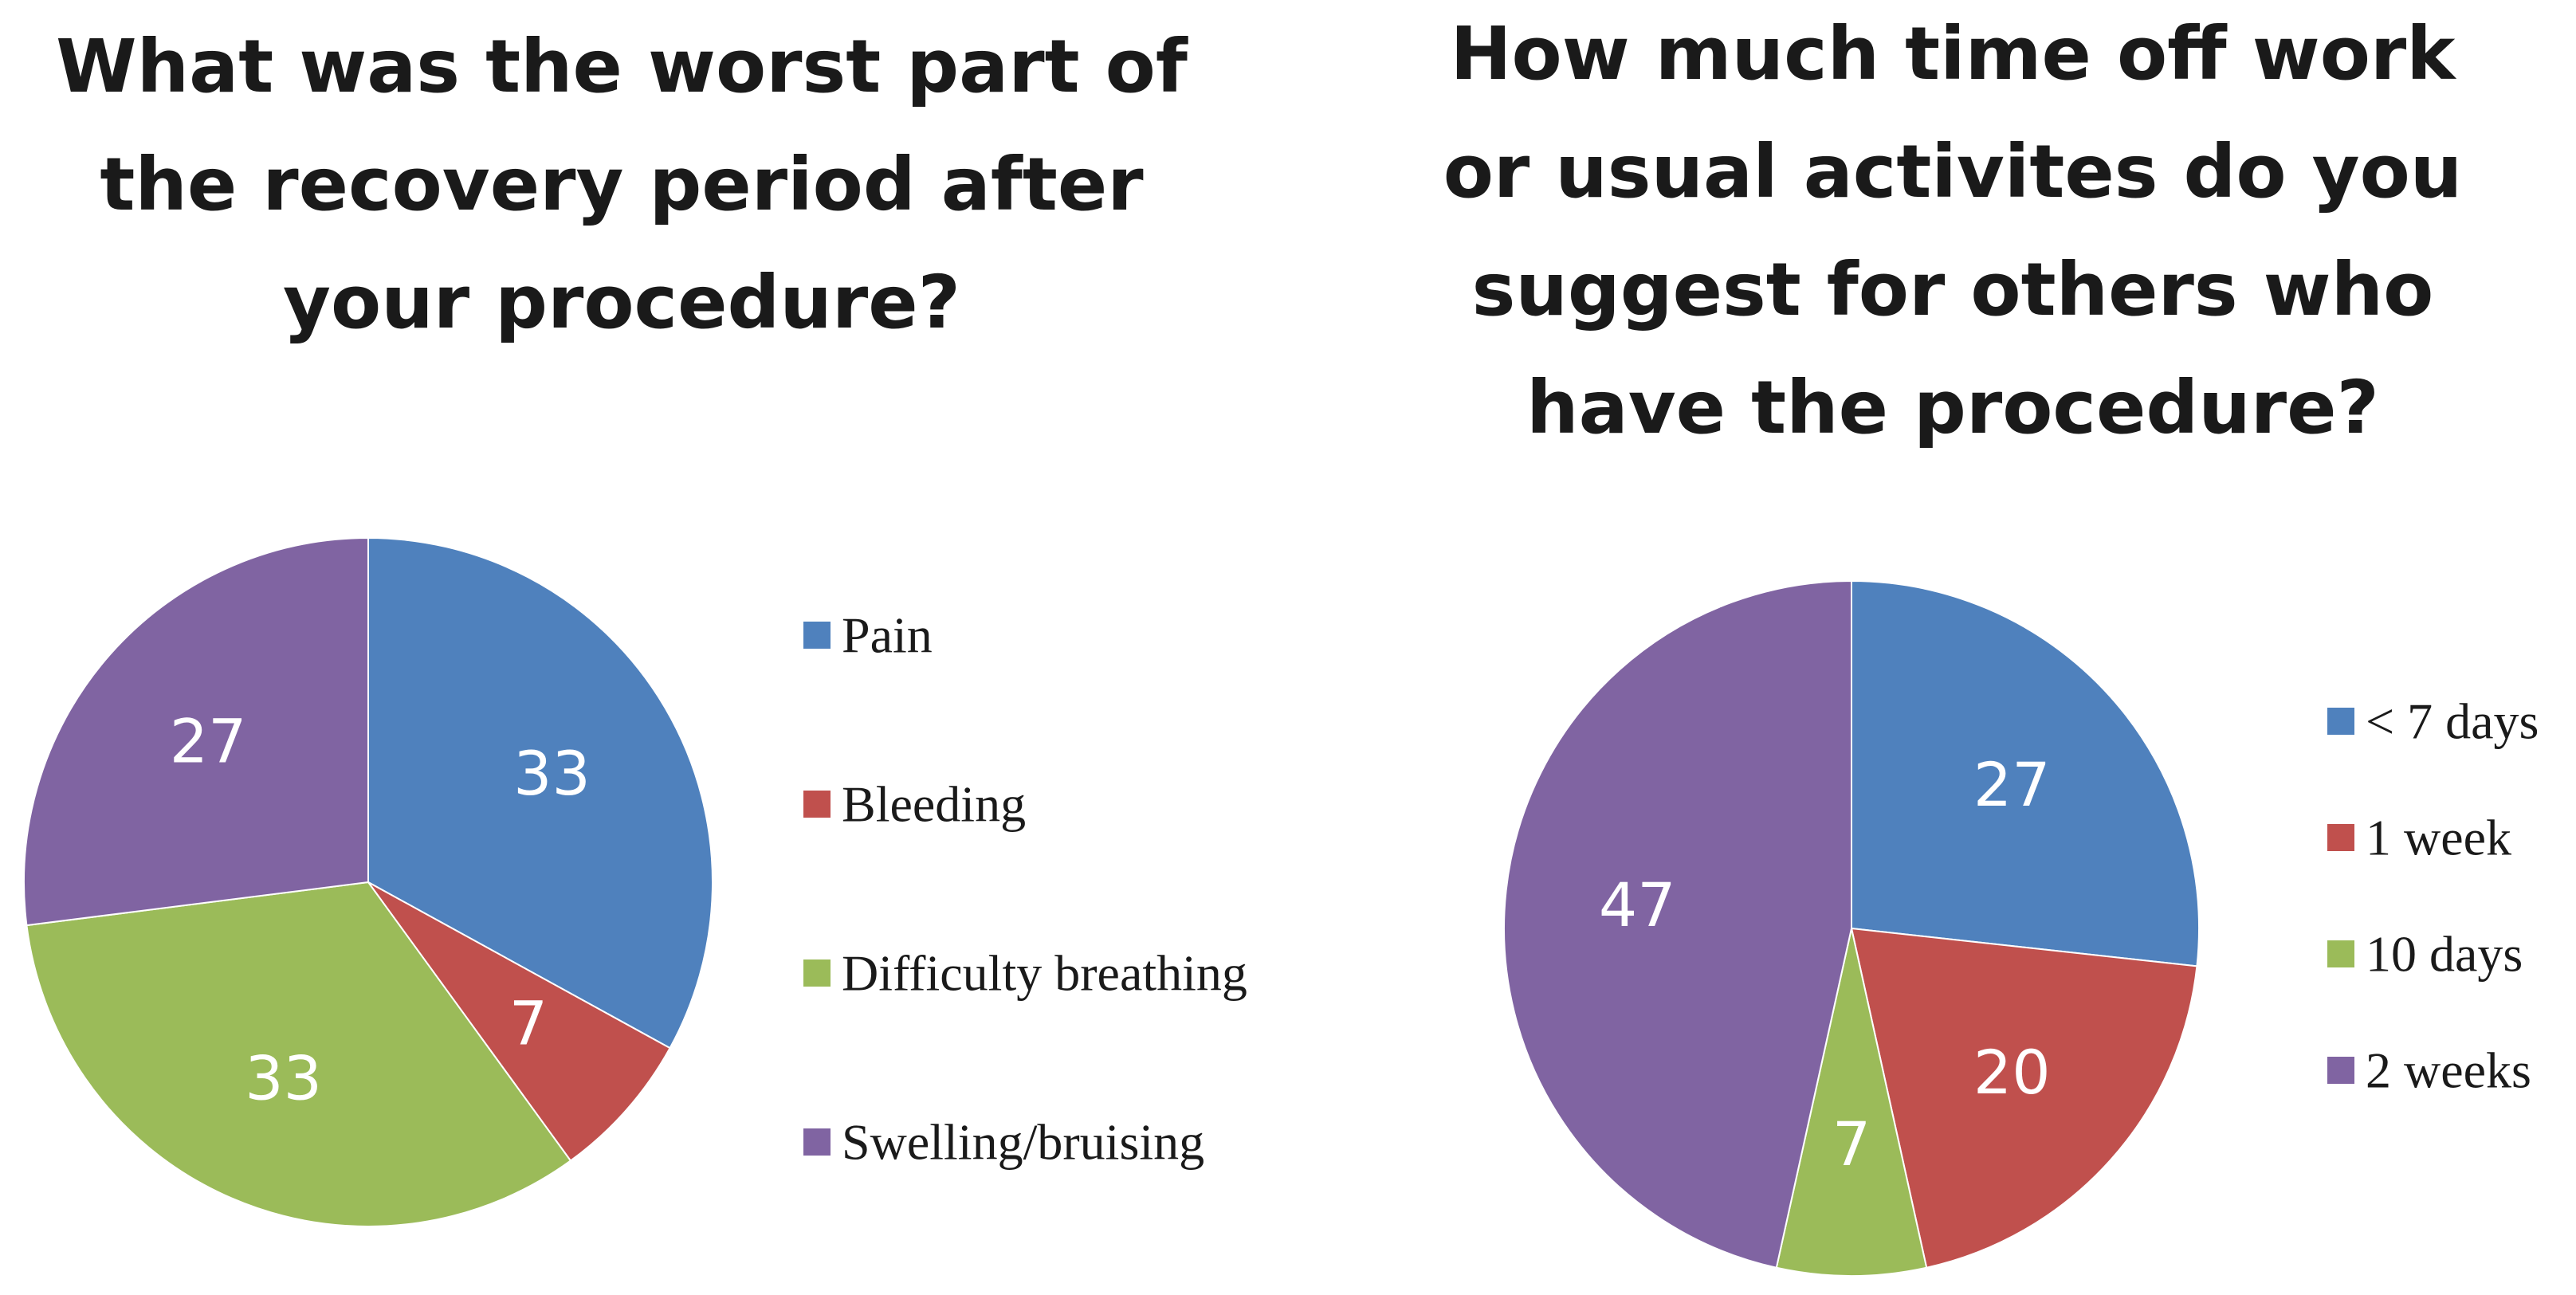 The image size is (2576, 1295). I want to click on pie-slice-1-week, so click(2024, 1098).